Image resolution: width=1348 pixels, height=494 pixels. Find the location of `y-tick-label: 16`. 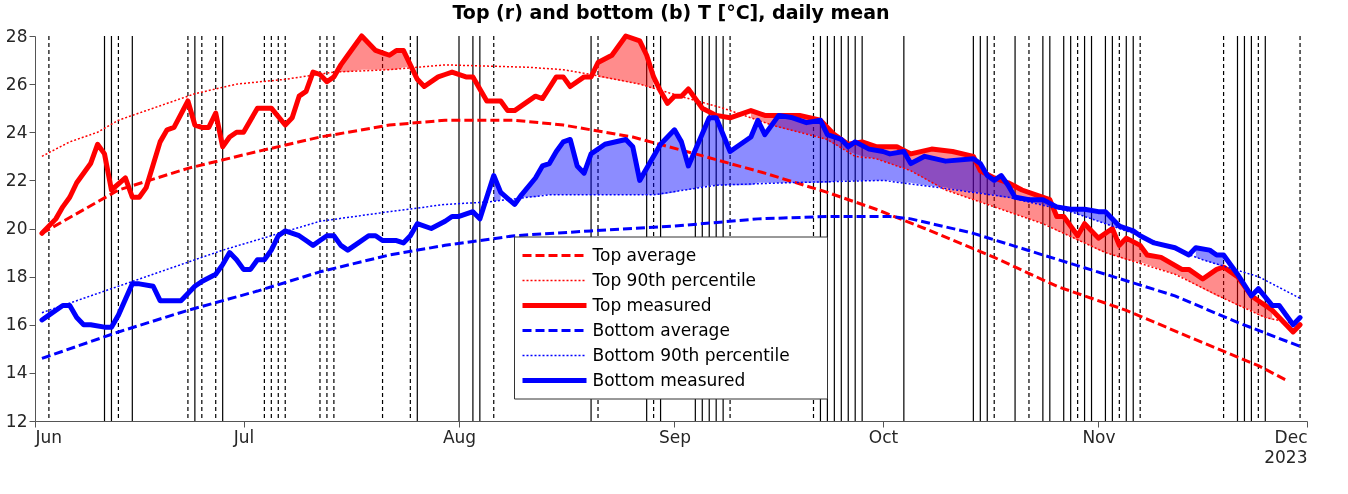

y-tick-label: 16 is located at coordinates (16, 324).